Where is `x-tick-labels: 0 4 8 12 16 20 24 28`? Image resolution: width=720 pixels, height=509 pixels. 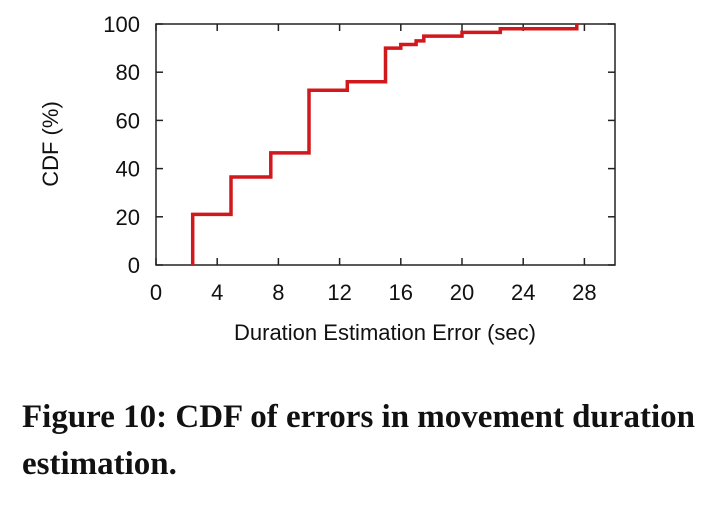 x-tick-labels: 0 4 8 12 16 20 24 28 is located at coordinates (373, 292).